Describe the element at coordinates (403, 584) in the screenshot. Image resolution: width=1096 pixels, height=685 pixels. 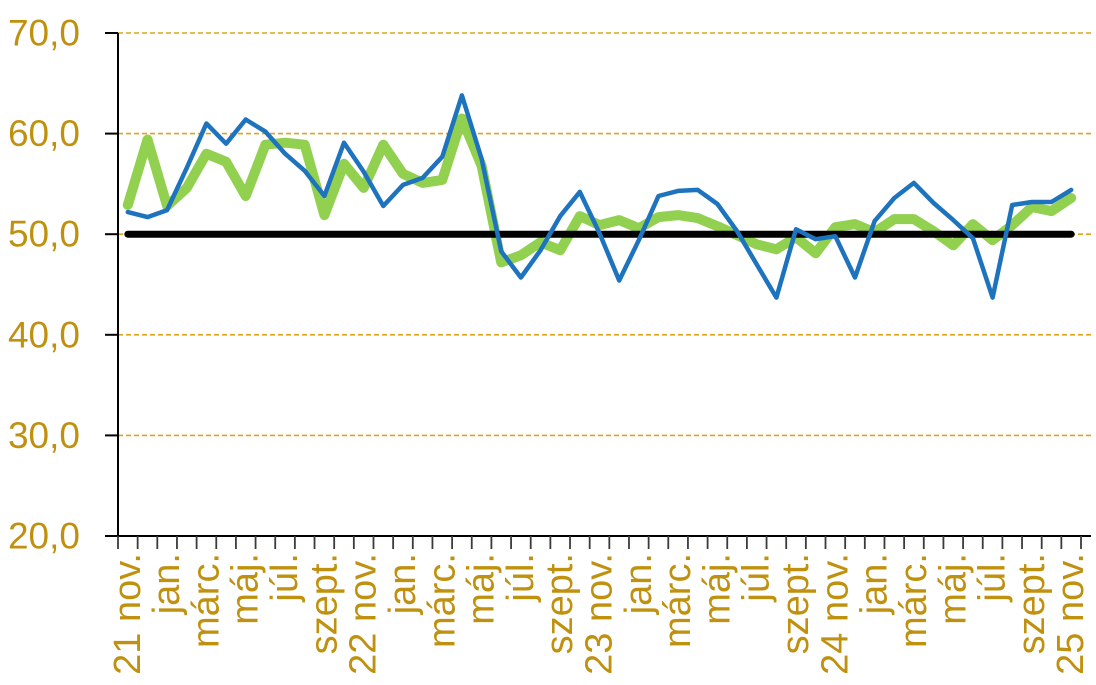
I see `x-axis-label-7: jan.` at that location.